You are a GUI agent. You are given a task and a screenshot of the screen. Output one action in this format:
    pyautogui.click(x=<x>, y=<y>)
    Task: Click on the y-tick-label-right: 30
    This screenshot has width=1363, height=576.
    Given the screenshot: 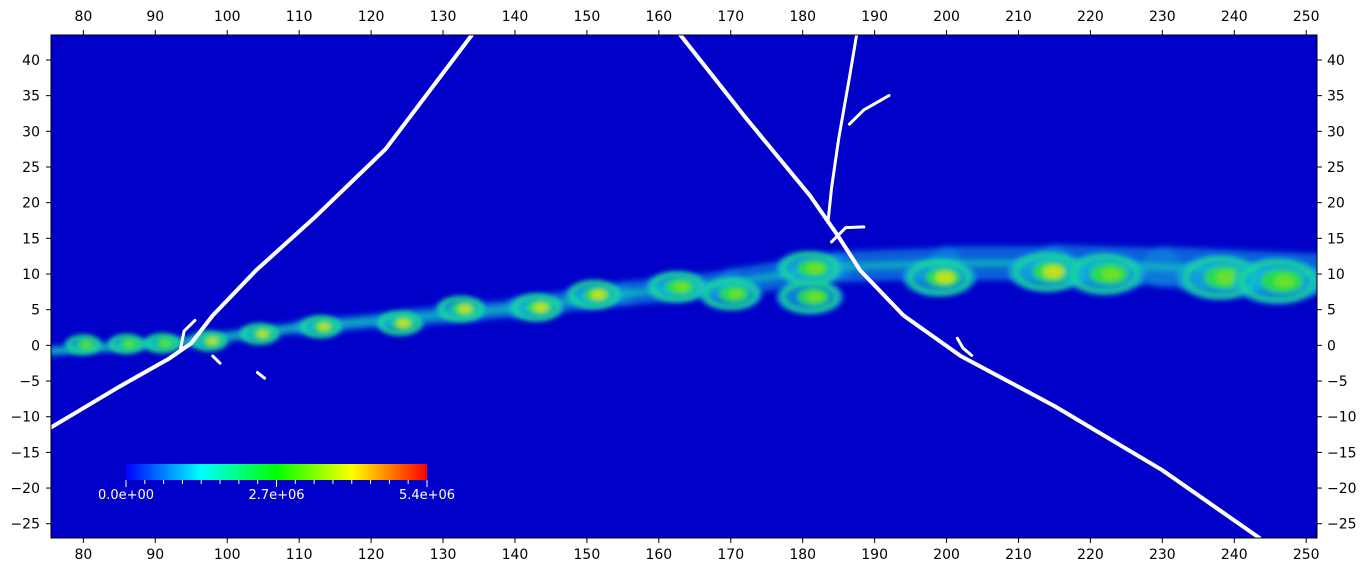 What is the action you would take?
    pyautogui.click(x=1336, y=132)
    